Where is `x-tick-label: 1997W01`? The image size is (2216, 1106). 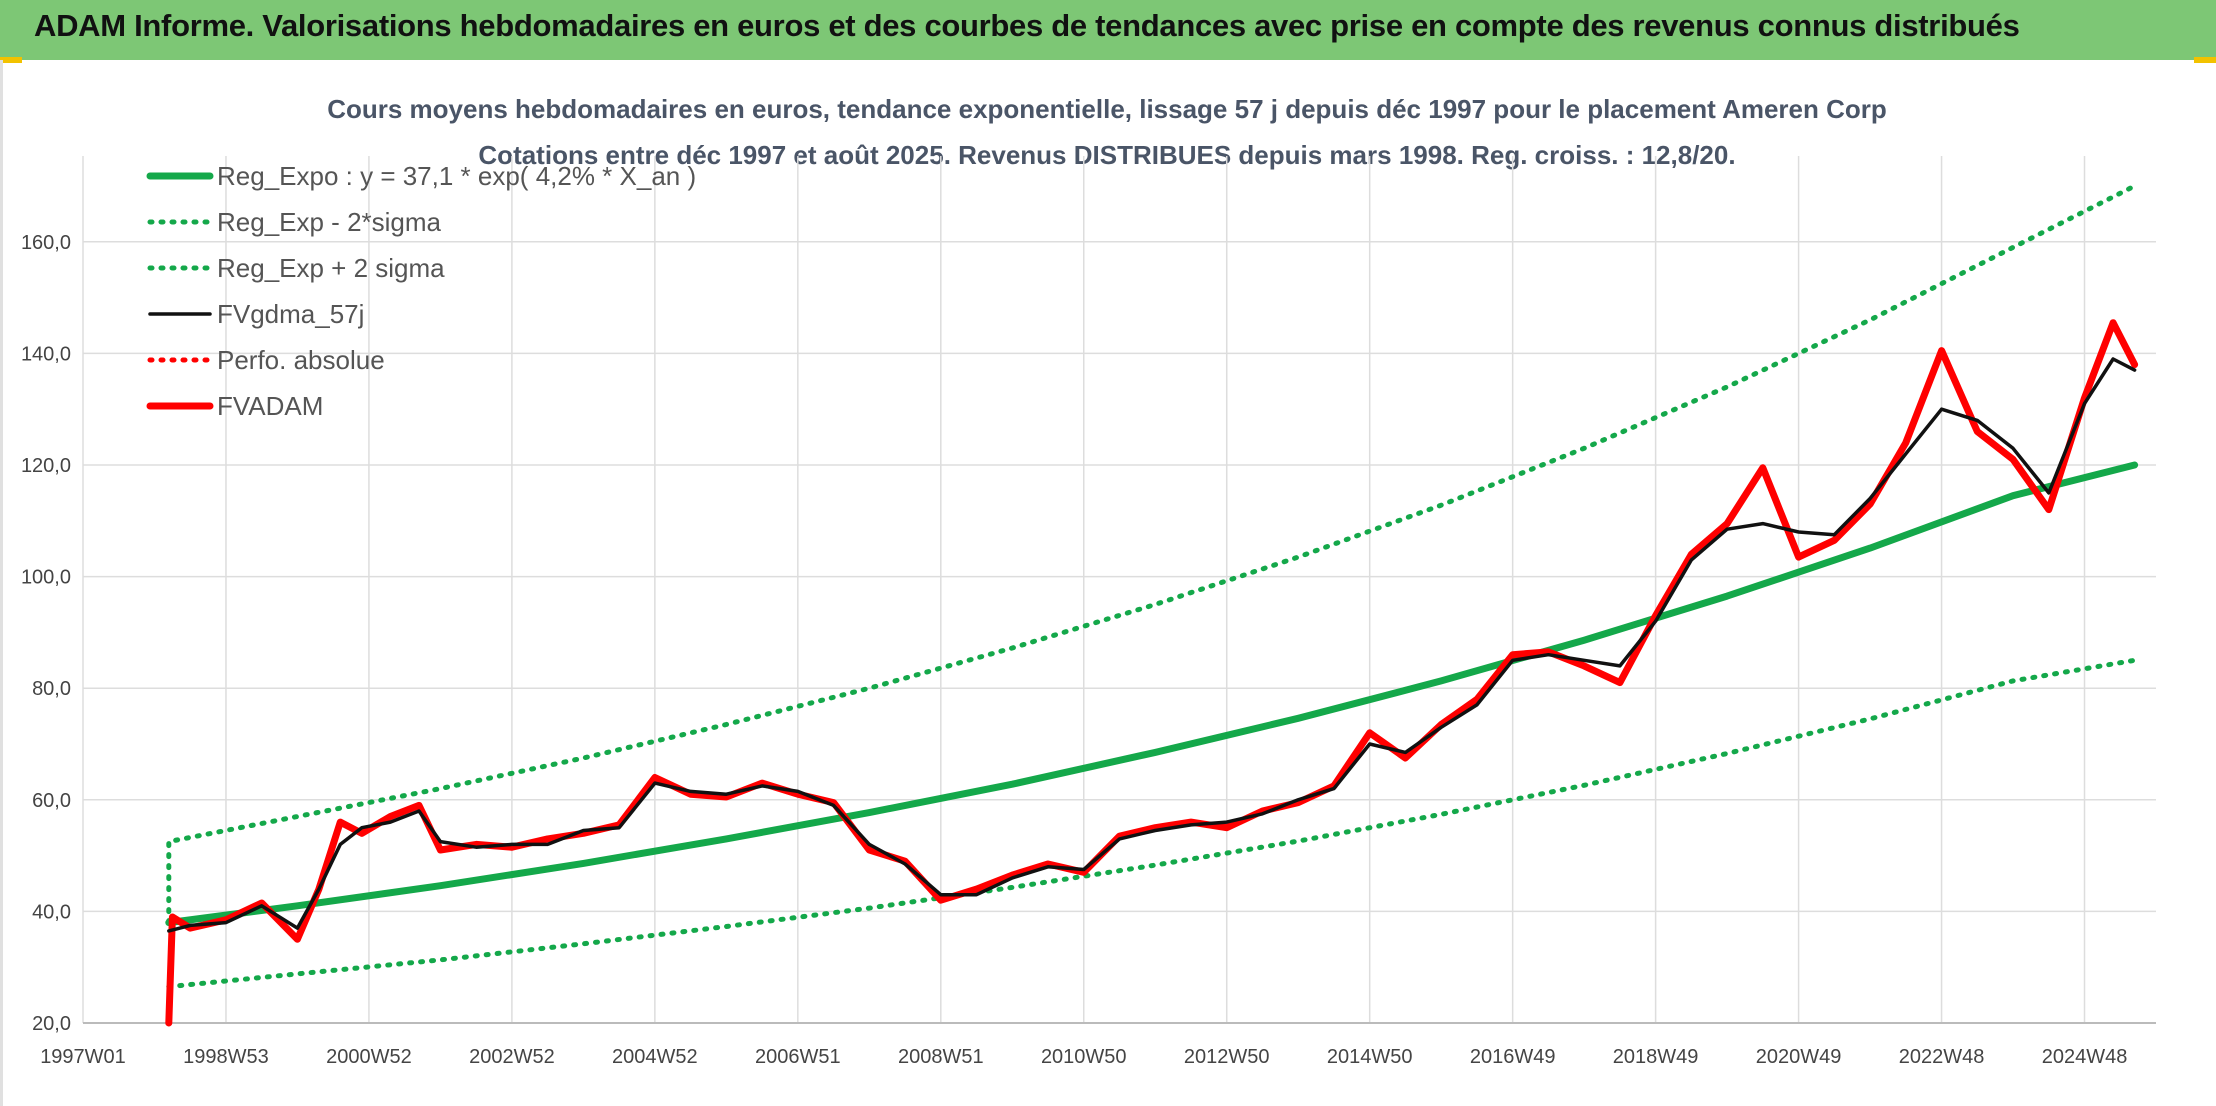 x-tick-label: 1997W01 is located at coordinates (83, 1057).